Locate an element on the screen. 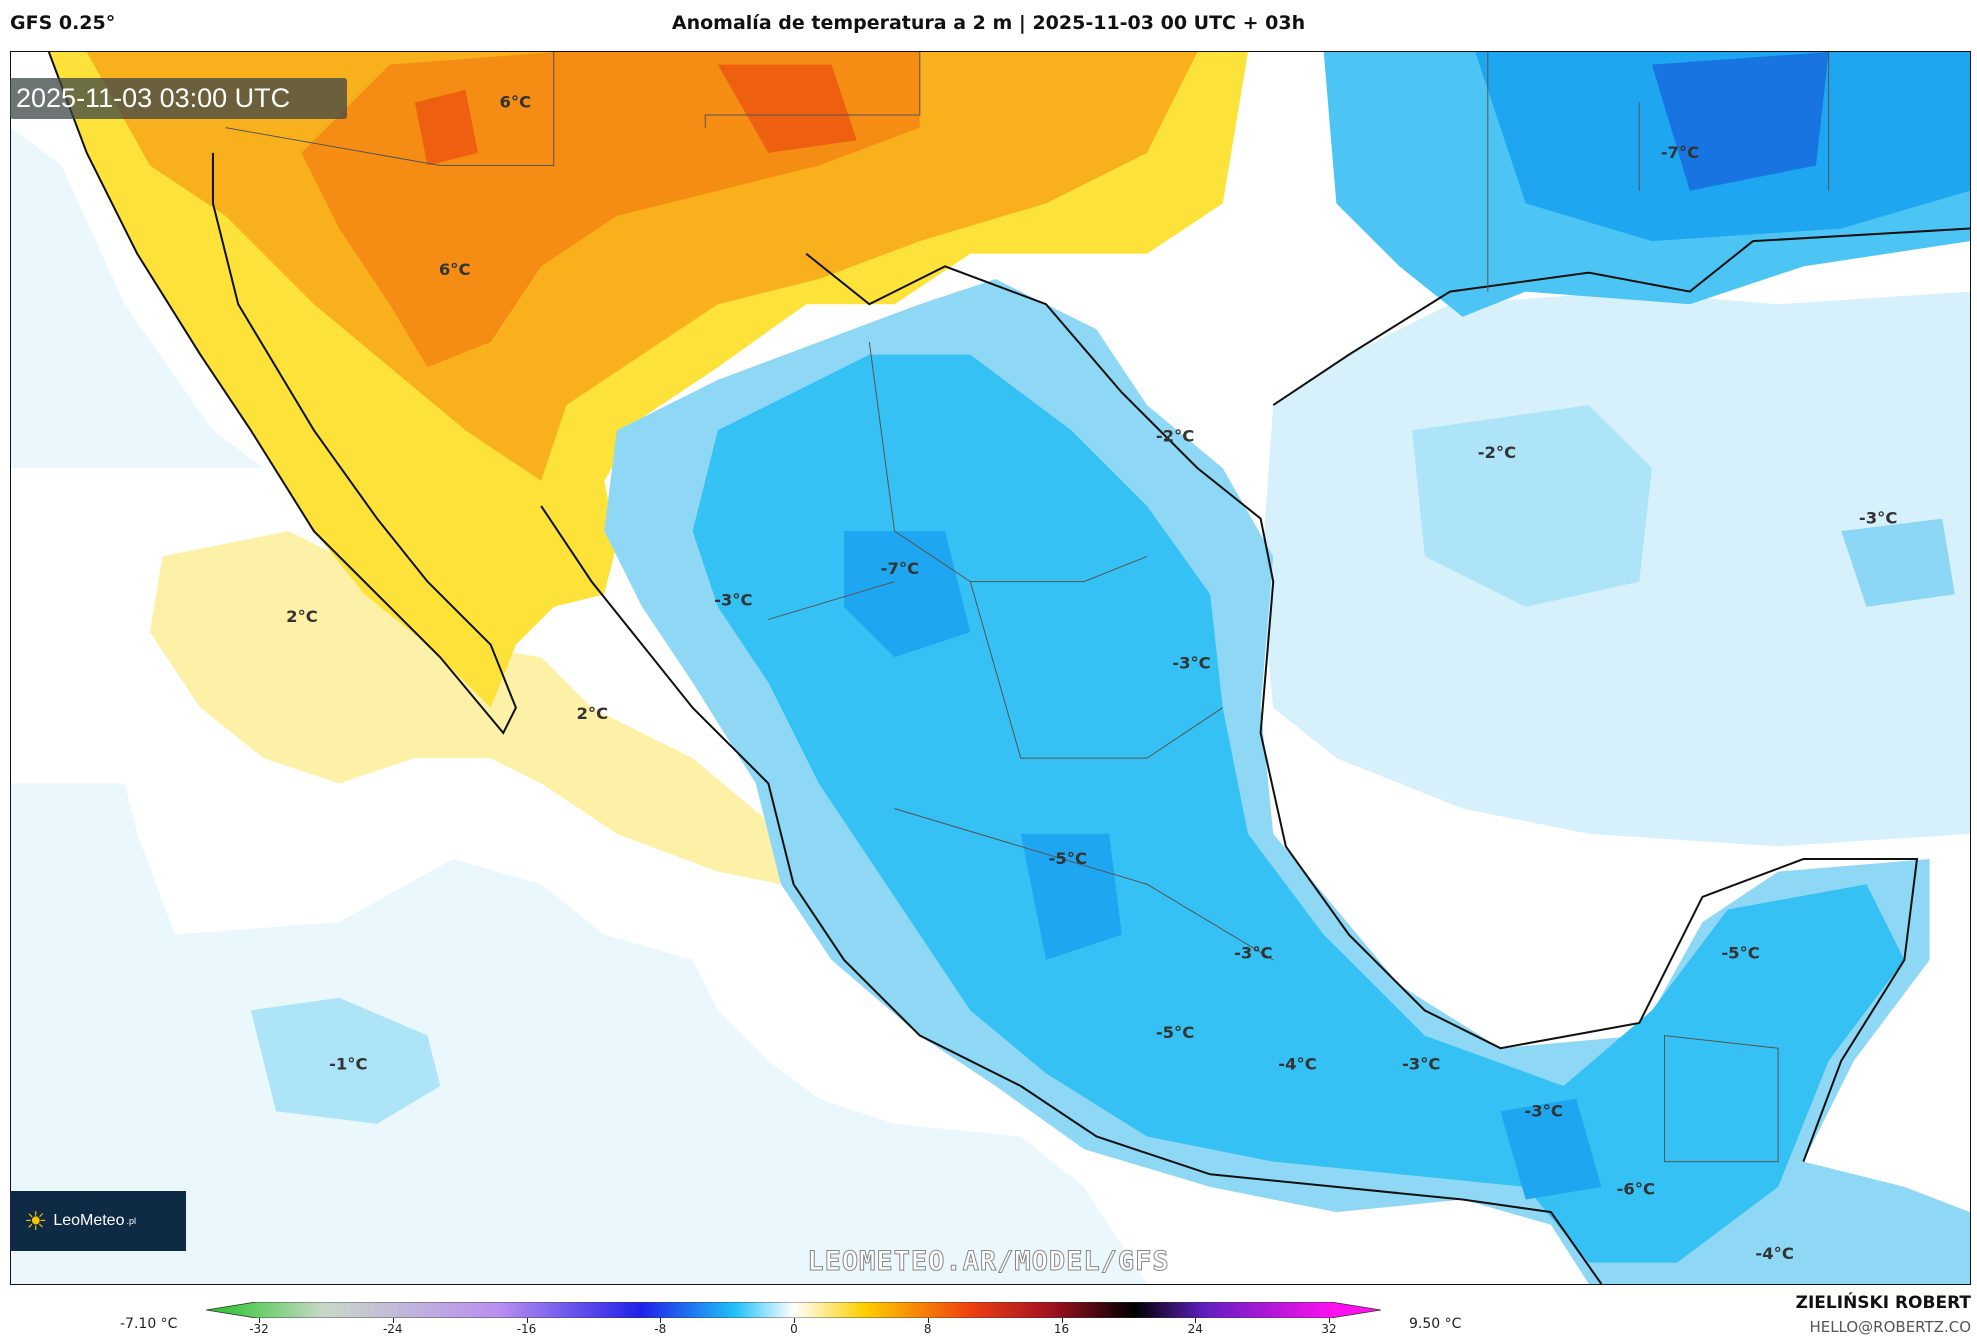 The height and width of the screenshot is (1339, 1977). logo-text: LeoMeteo is located at coordinates (89, 1220).